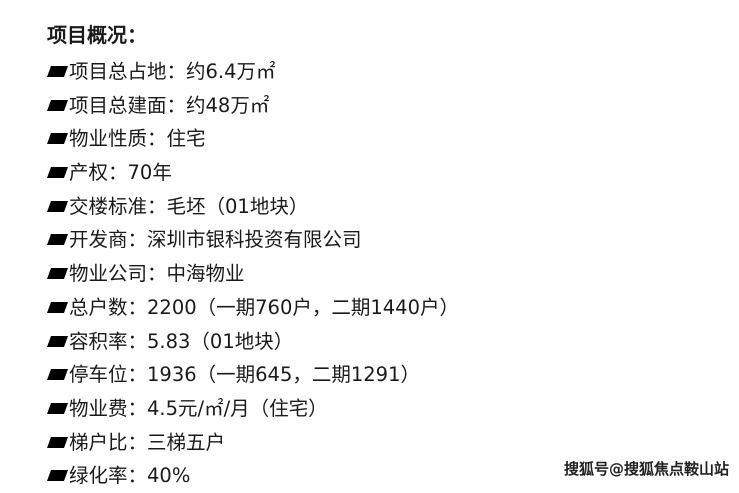 The image size is (739, 493). Describe the element at coordinates (108, 341) in the screenshot. I see `item-label: 容积率：` at that location.